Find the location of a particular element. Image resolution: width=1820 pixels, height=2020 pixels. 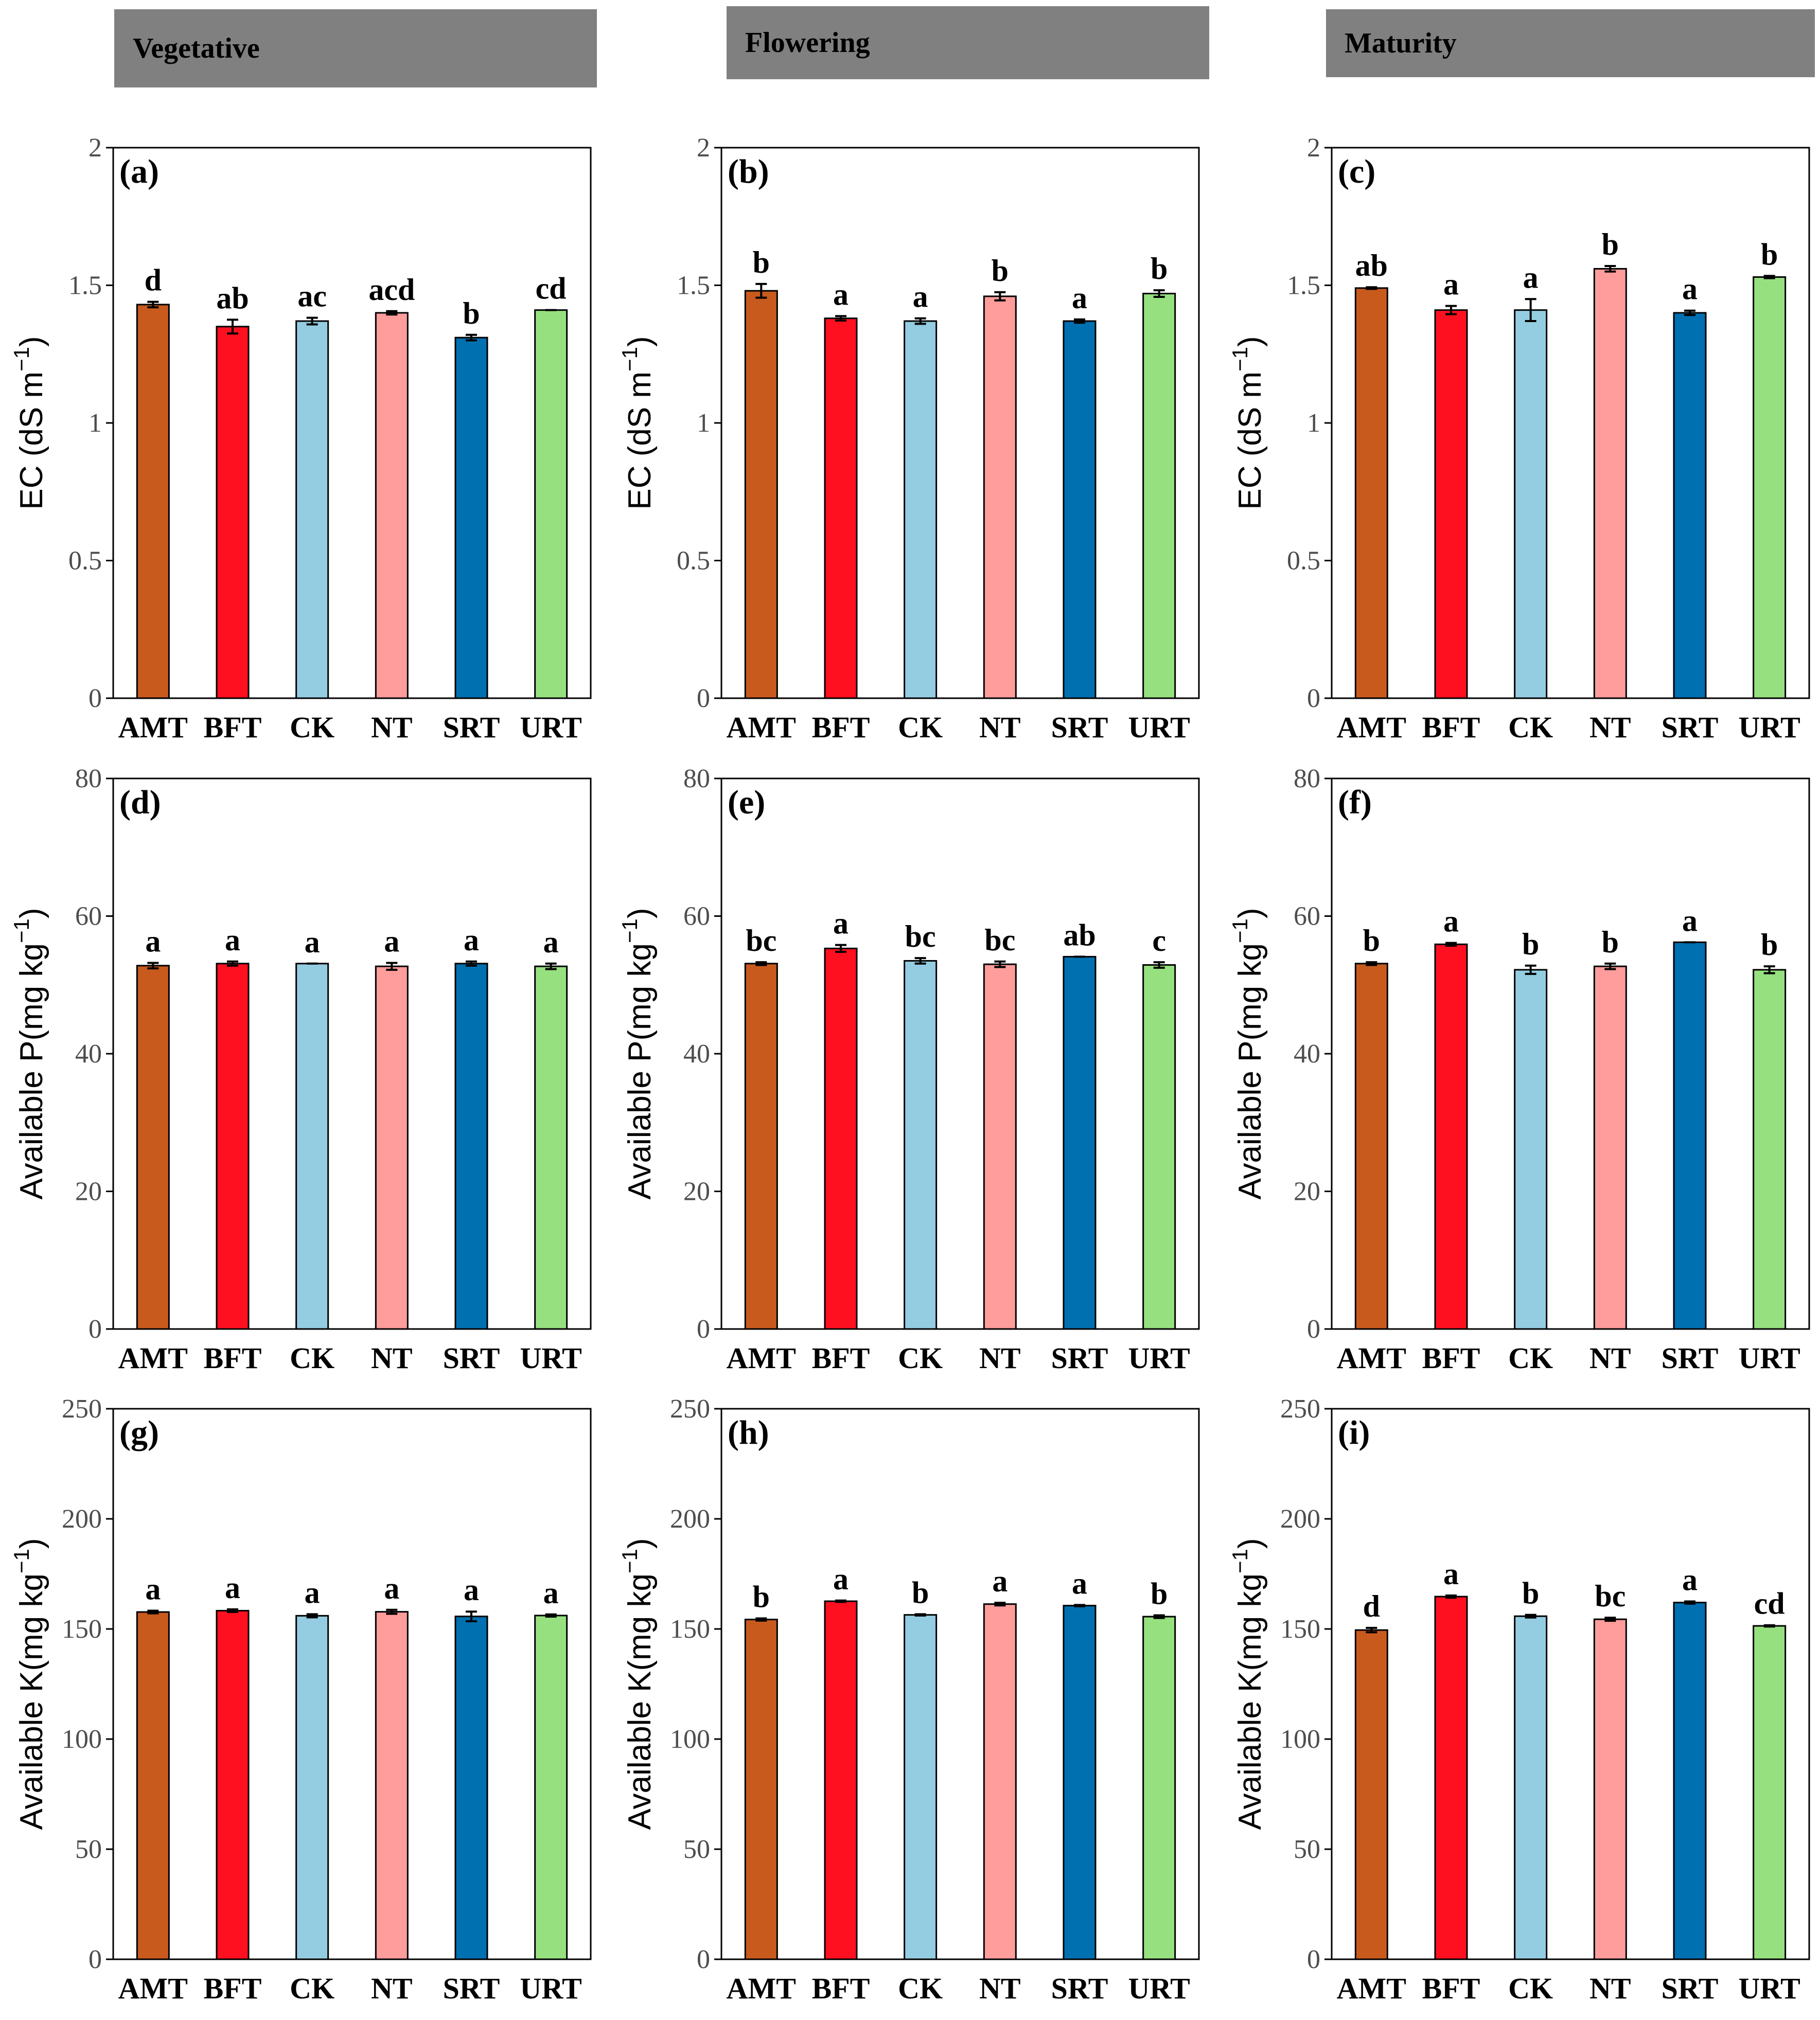

sig-letter-i-ck: b is located at coordinates (1530, 1593).